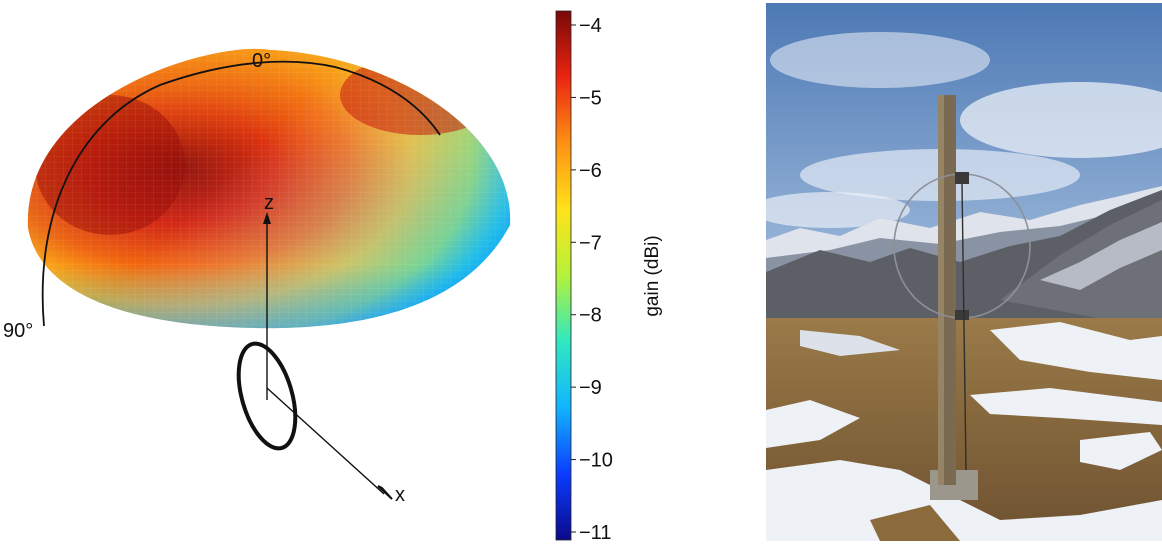 This screenshot has height=544, width=1162. Describe the element at coordinates (329, 443) in the screenshot. I see `x-axis` at that location.